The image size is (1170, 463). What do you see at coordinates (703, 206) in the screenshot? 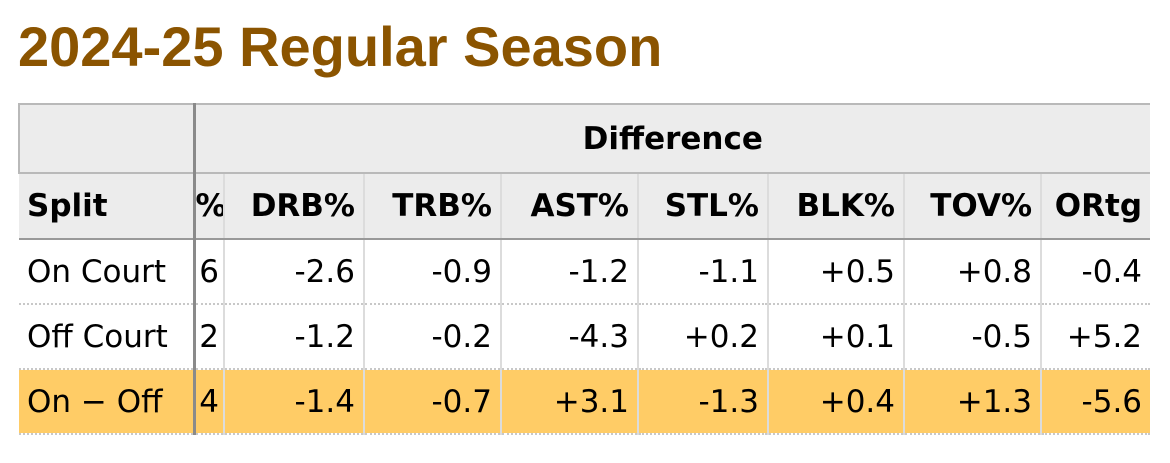
I see `column-header-stl-pct: STL%` at bounding box center [703, 206].